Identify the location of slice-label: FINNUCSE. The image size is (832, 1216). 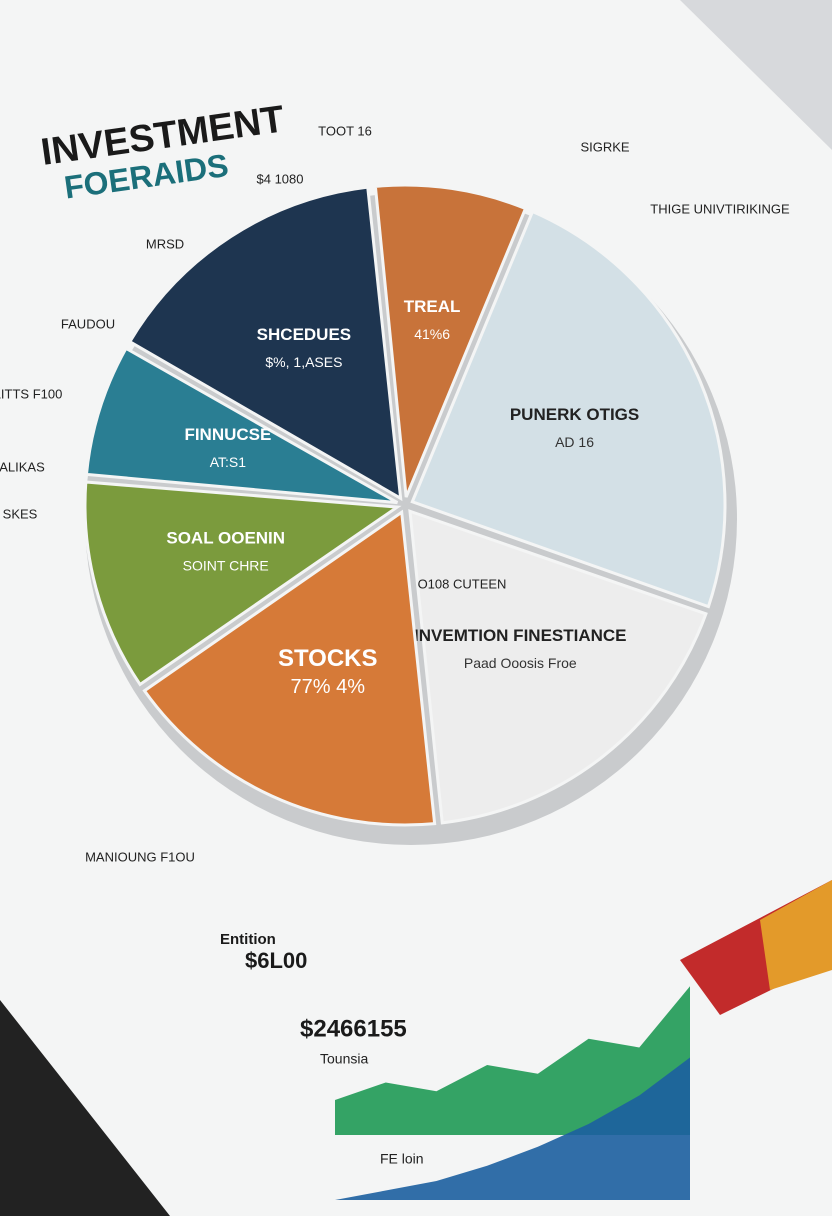
(227, 434).